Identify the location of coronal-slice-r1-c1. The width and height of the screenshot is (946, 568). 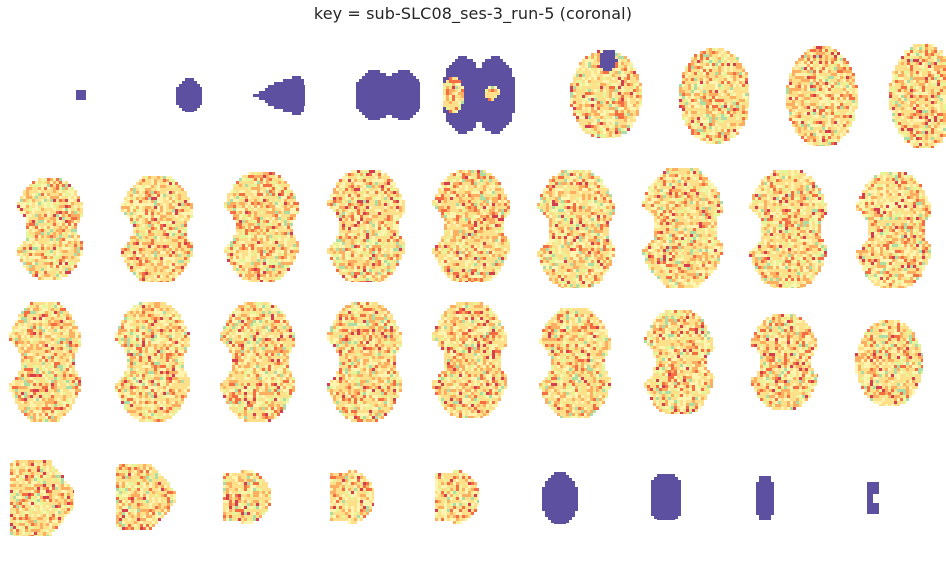
(157, 229).